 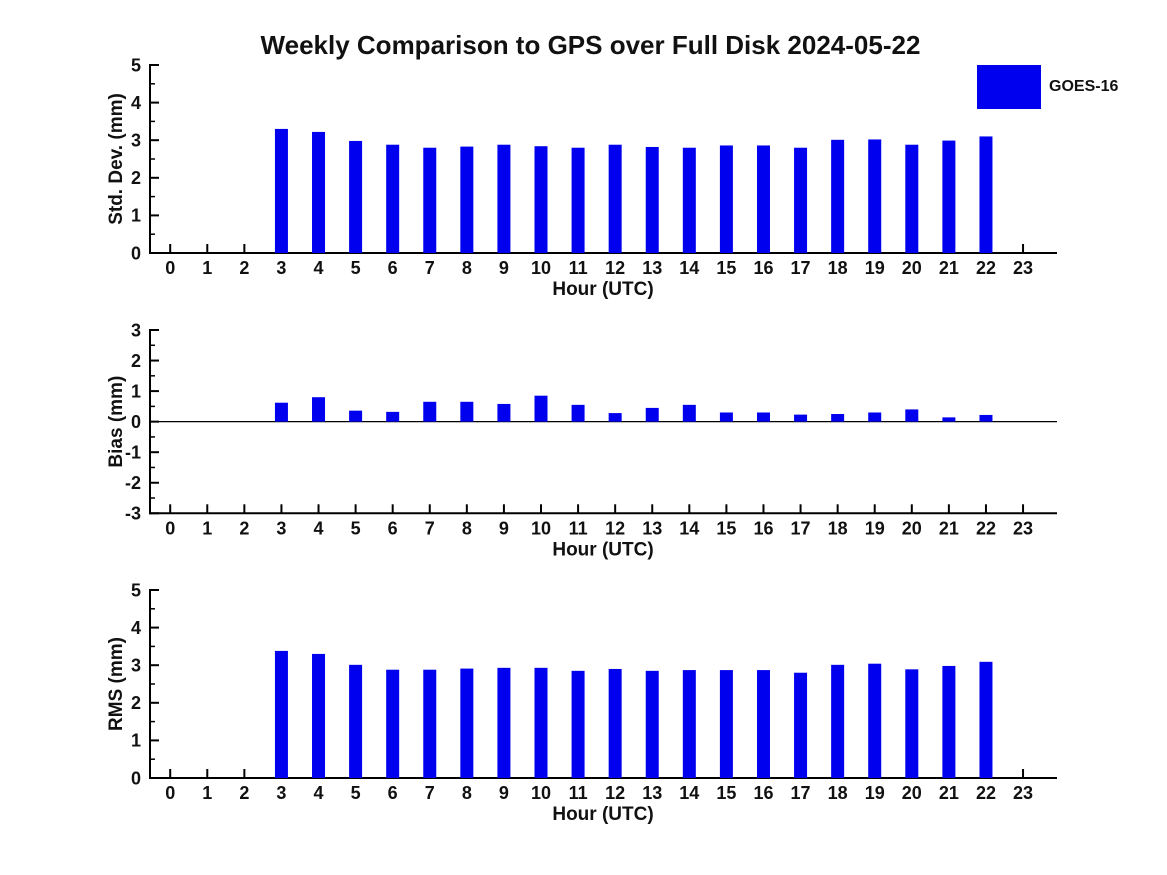 I want to click on rms-x-tick-label: 6, so click(x=393, y=793).